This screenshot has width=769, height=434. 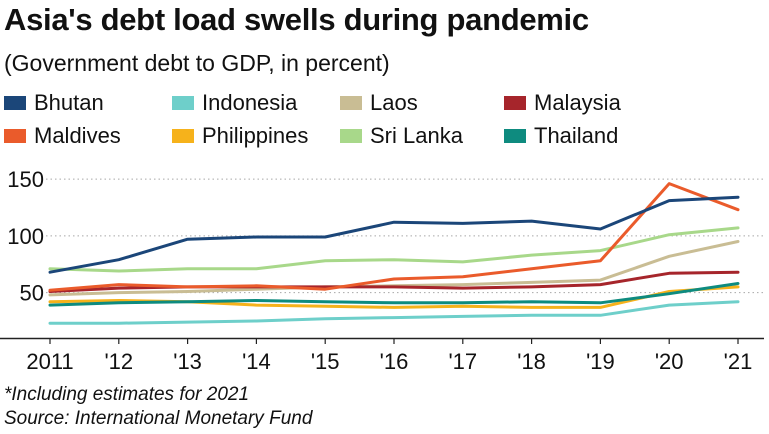 What do you see at coordinates (394, 102) in the screenshot?
I see `legend-label: Laos` at bounding box center [394, 102].